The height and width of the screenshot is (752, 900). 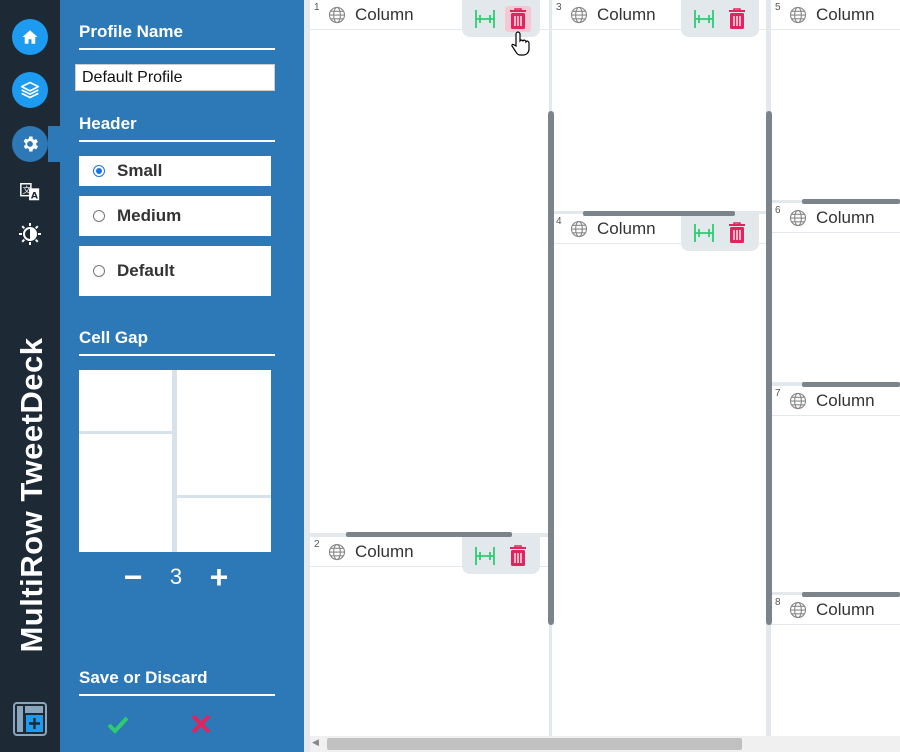 I want to click on column-number: 4, so click(x=559, y=221).